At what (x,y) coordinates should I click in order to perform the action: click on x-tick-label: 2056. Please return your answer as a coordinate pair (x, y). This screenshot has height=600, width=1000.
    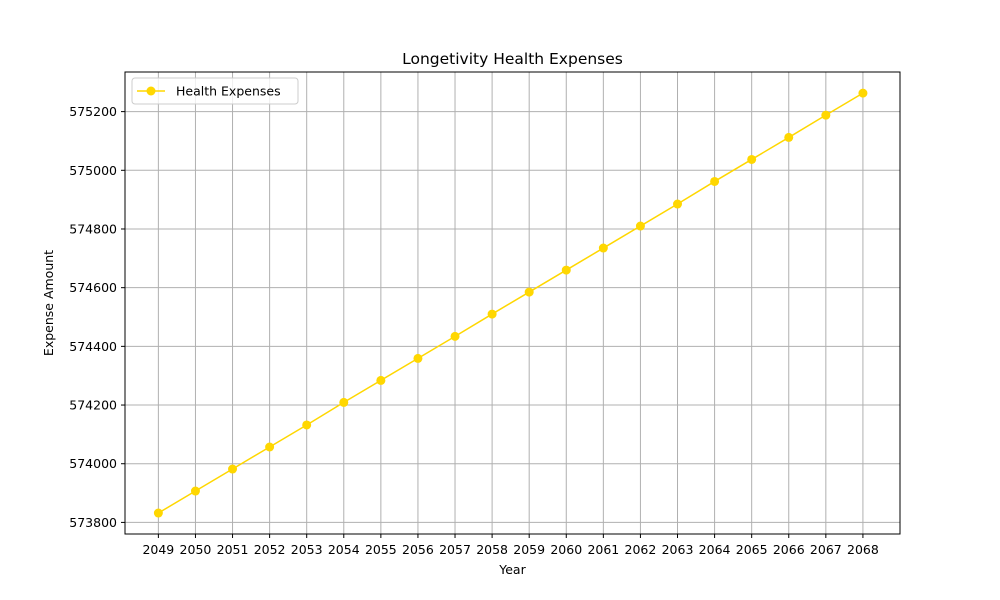
    Looking at the image, I should click on (418, 549).